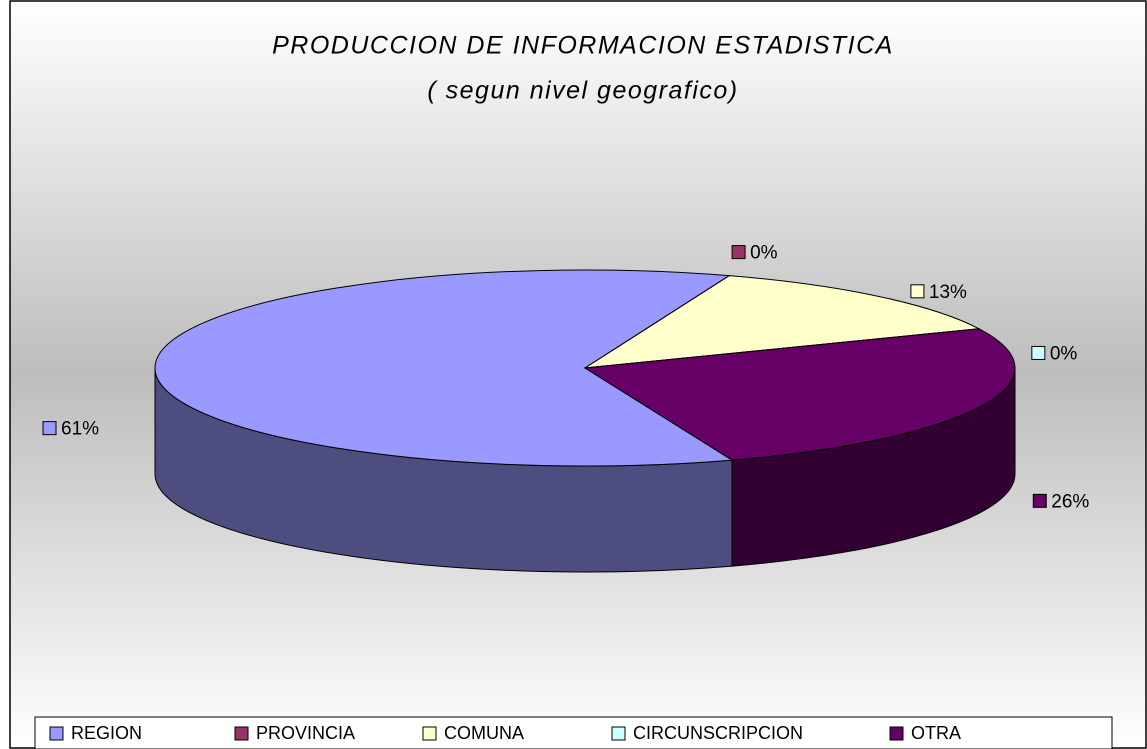 This screenshot has height=749, width=1147. I want to click on legend-label: OTRA, so click(936, 733).